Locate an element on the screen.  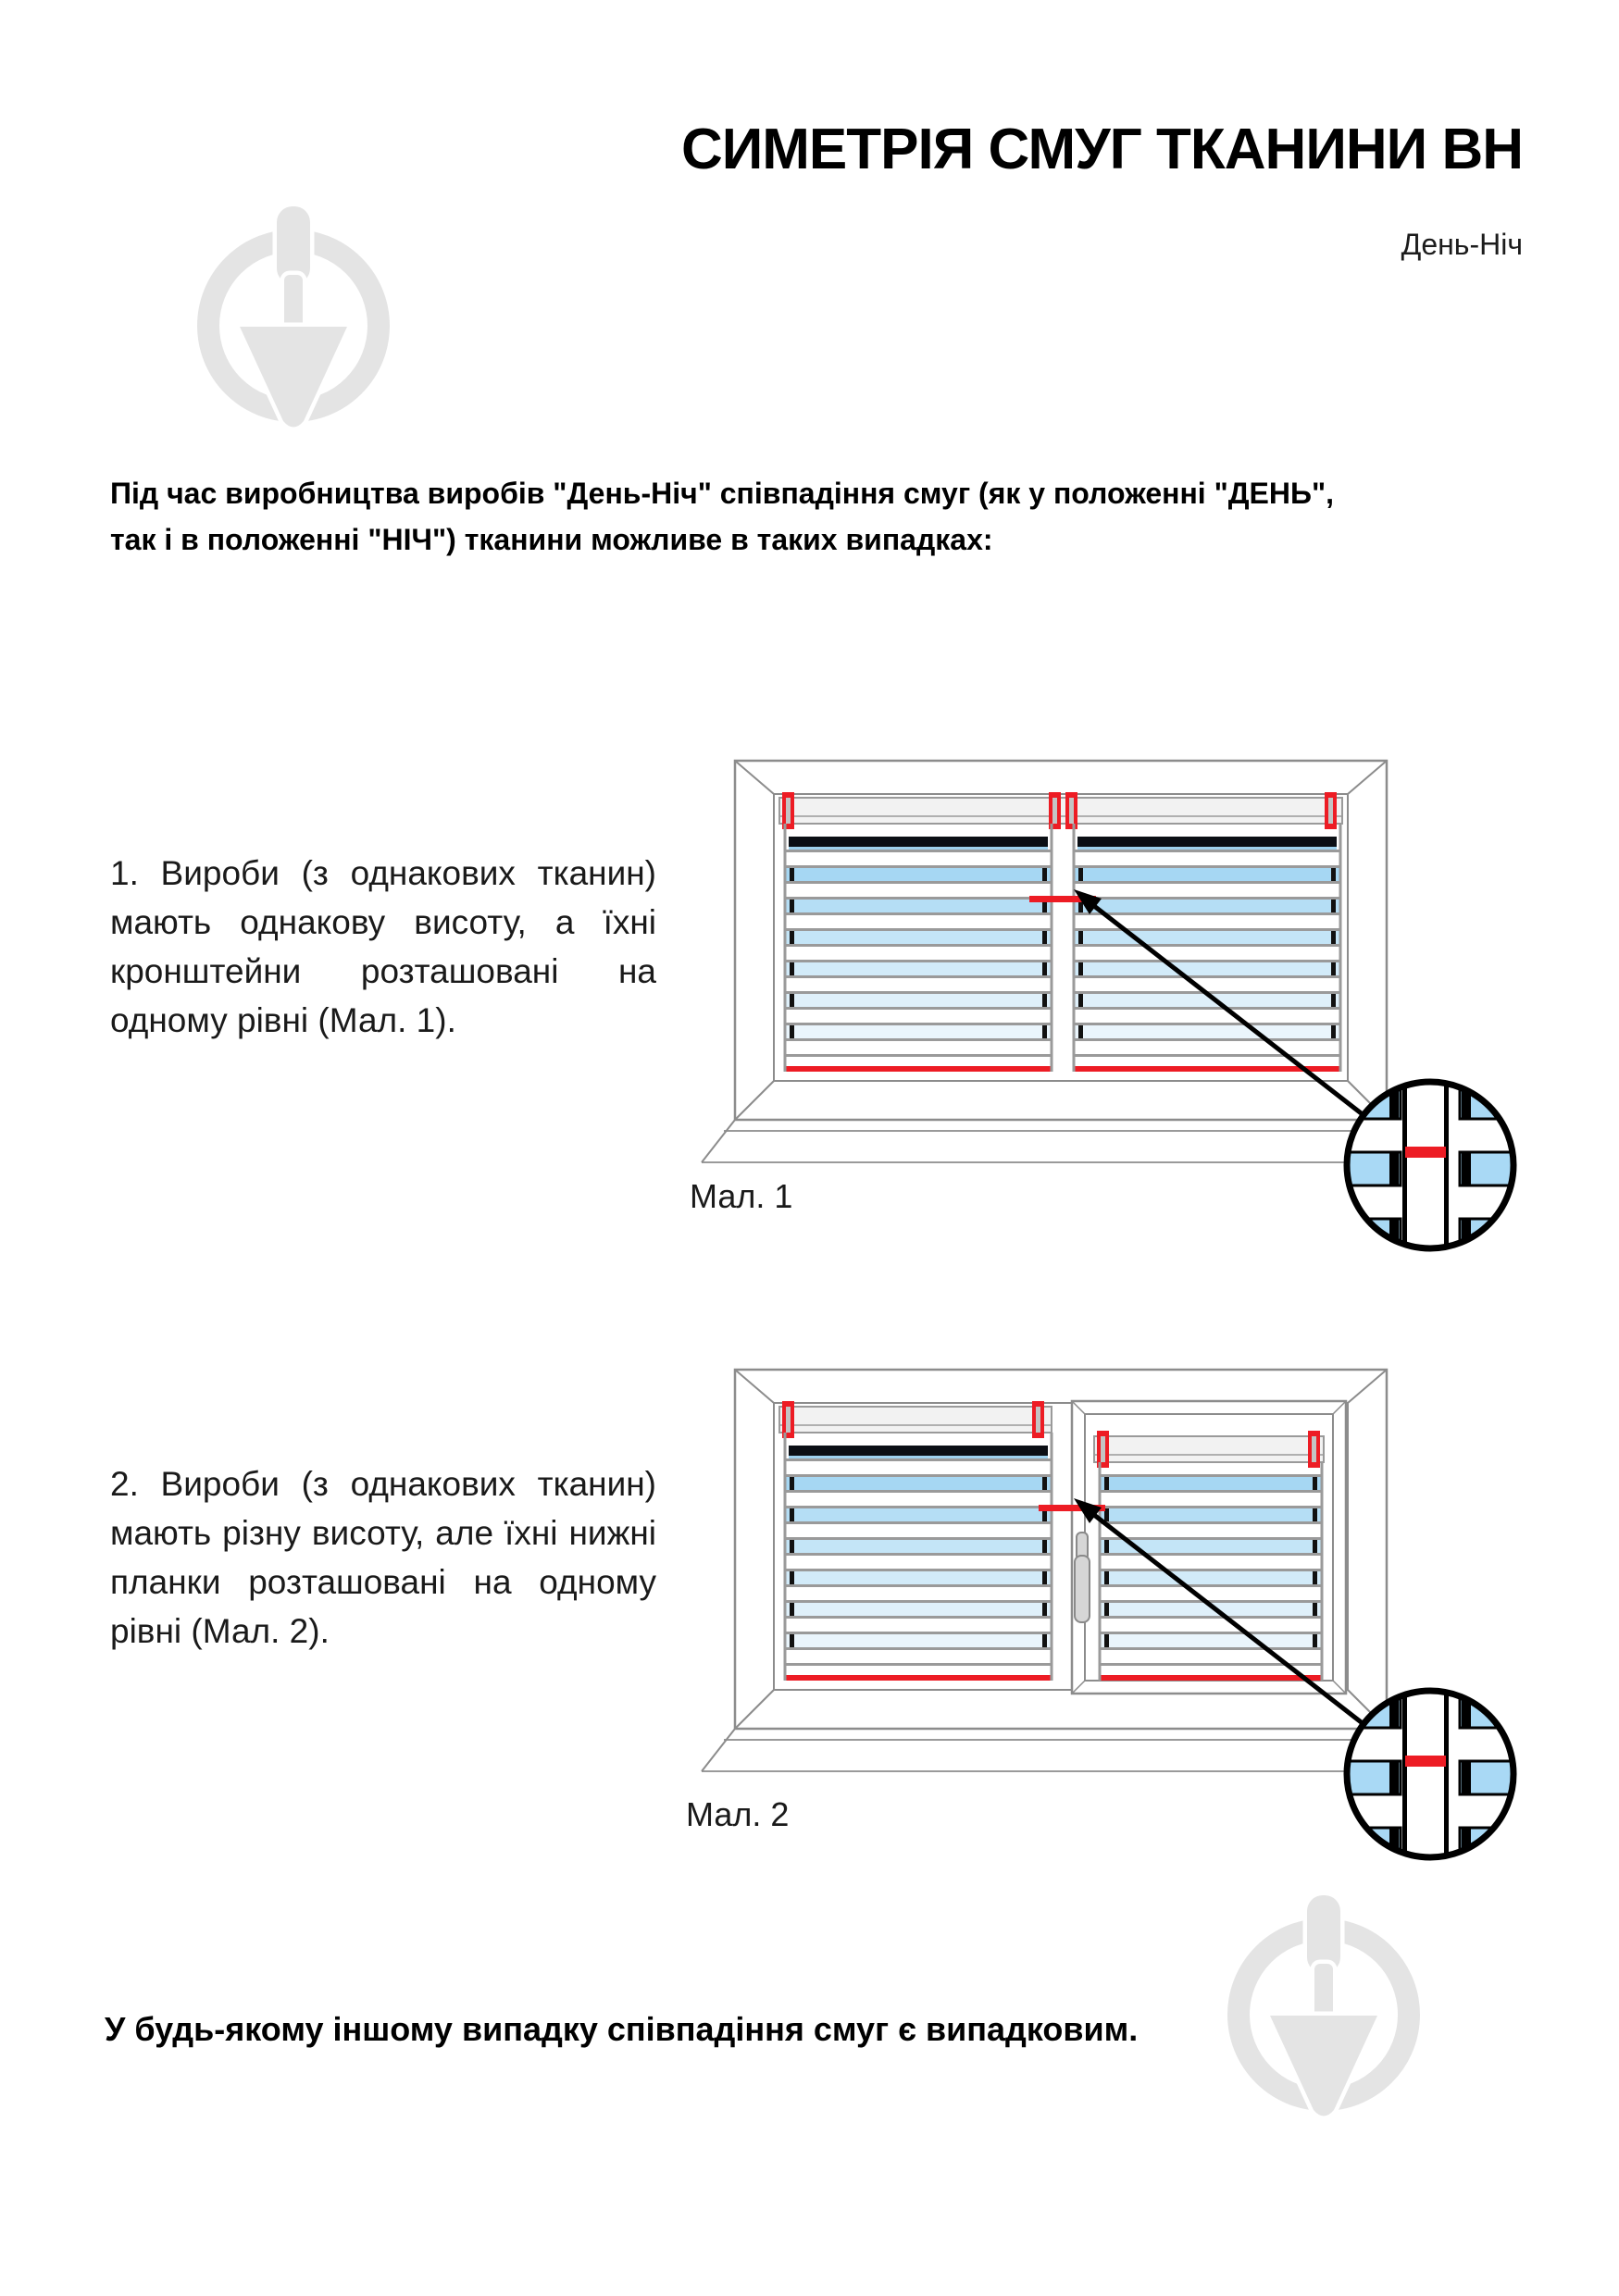
figure-2-caption: Мал. 2 is located at coordinates (738, 1814).